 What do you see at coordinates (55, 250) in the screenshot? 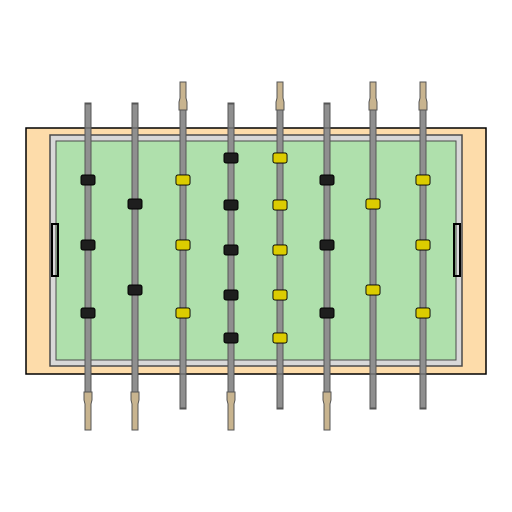
I see `goal-left` at bounding box center [55, 250].